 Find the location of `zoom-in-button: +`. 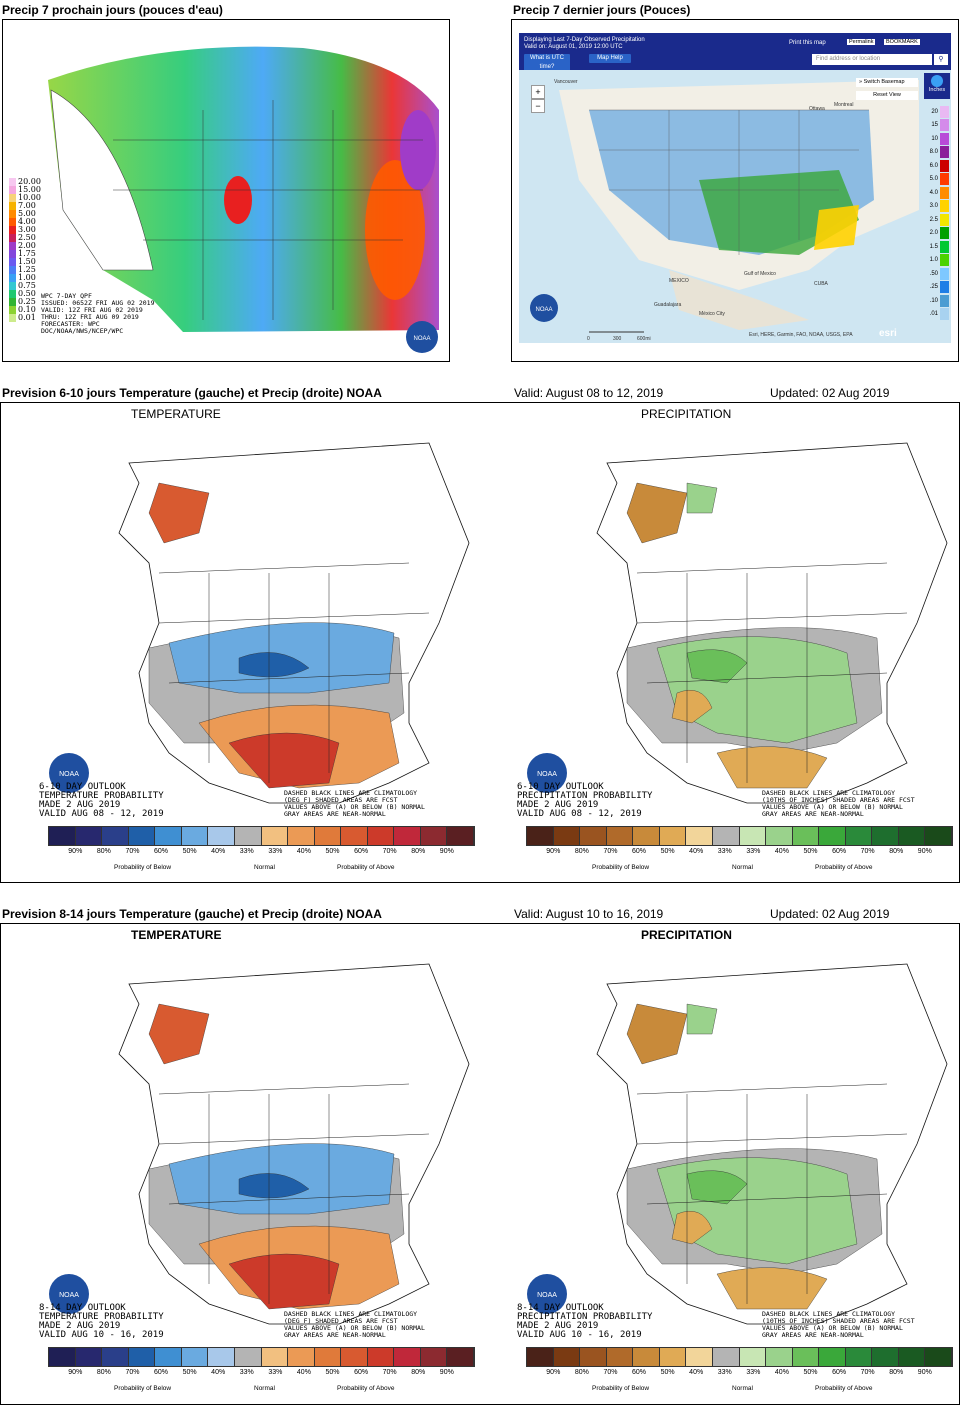

zoom-in-button: + is located at coordinates (538, 92).